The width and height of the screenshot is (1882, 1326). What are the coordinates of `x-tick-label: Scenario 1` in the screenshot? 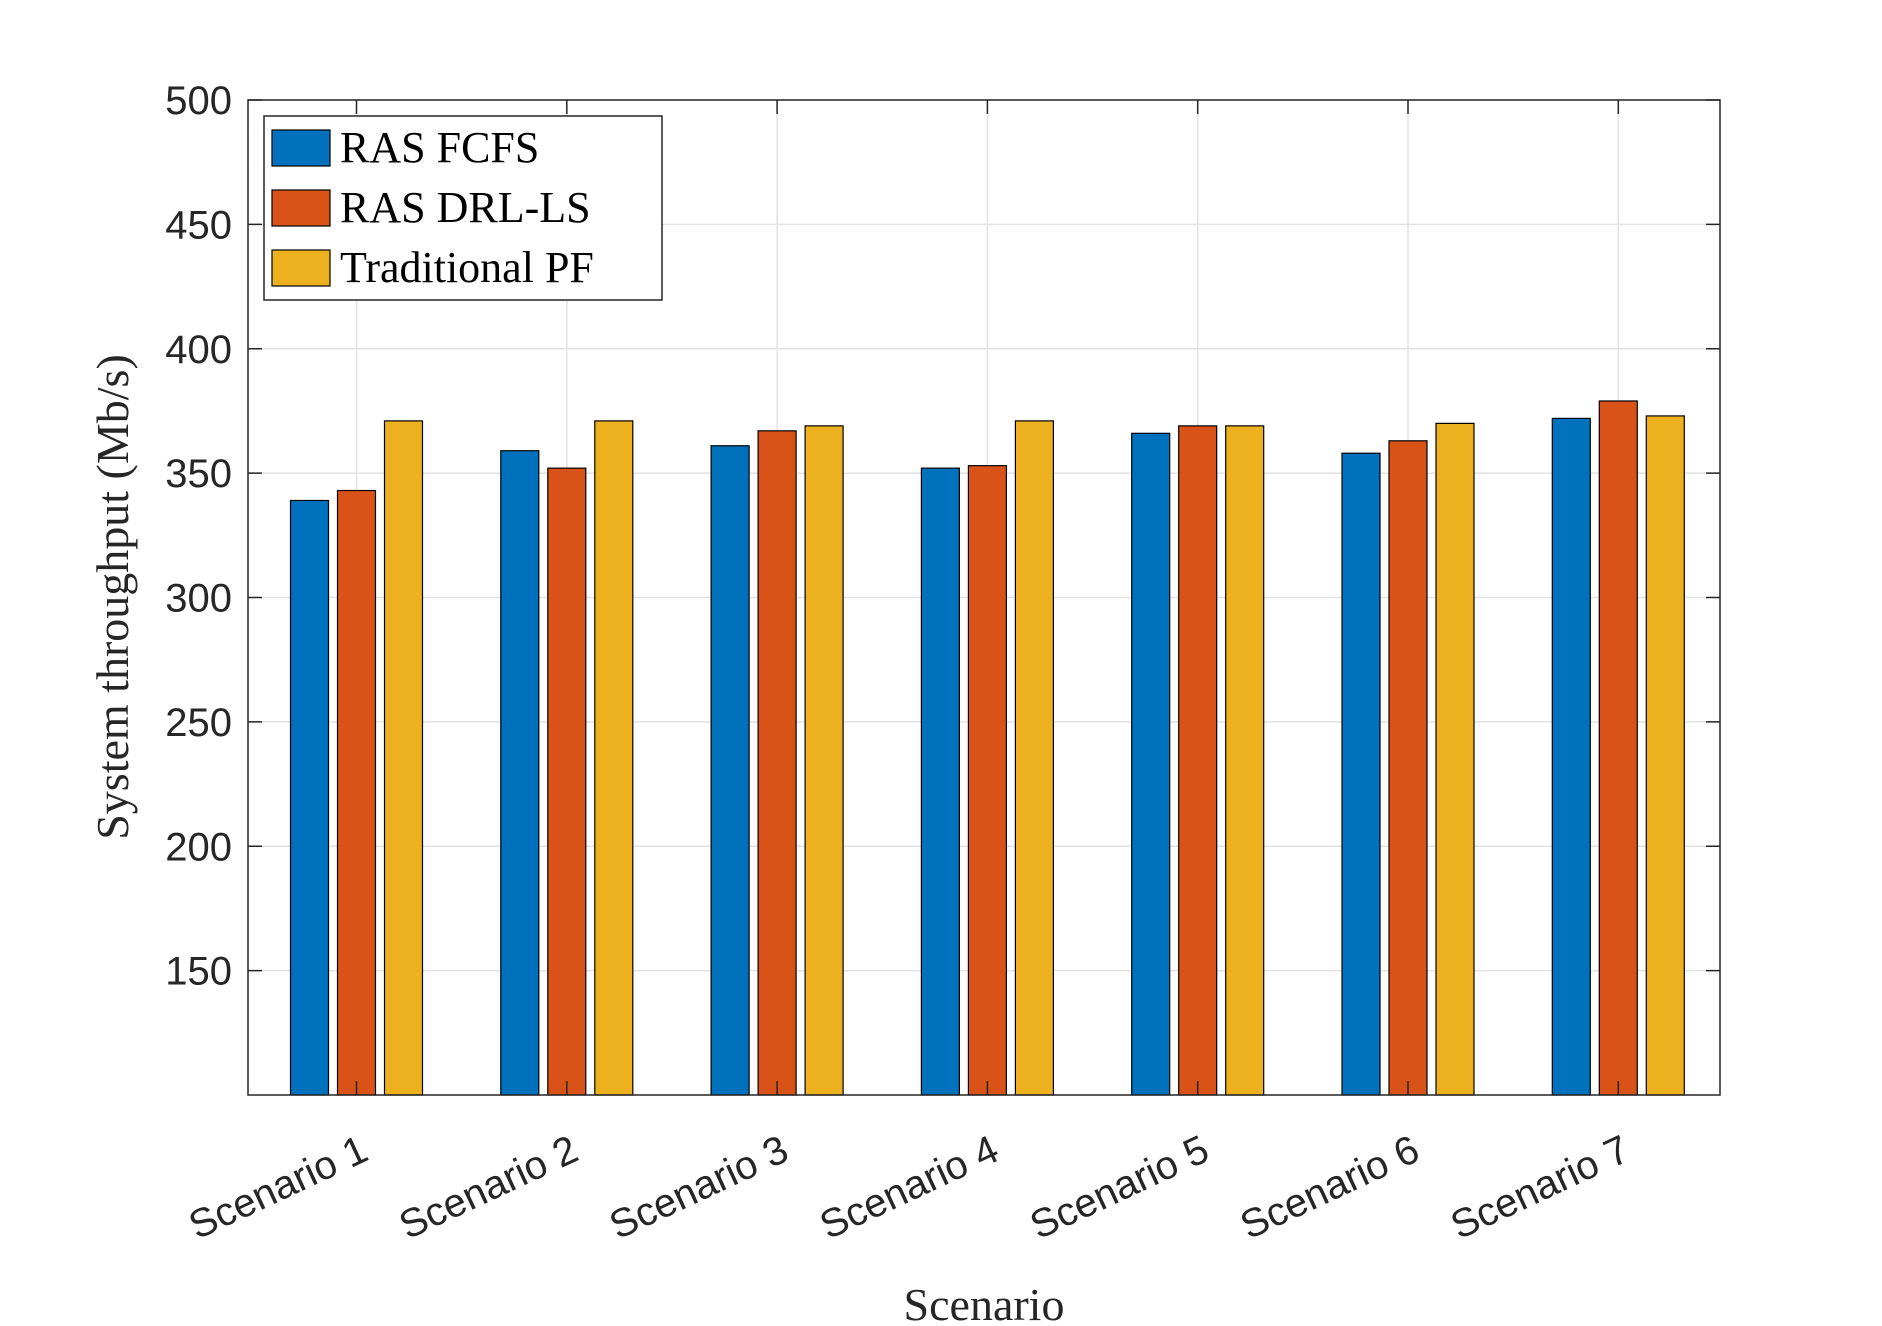 It's located at (278, 1187).